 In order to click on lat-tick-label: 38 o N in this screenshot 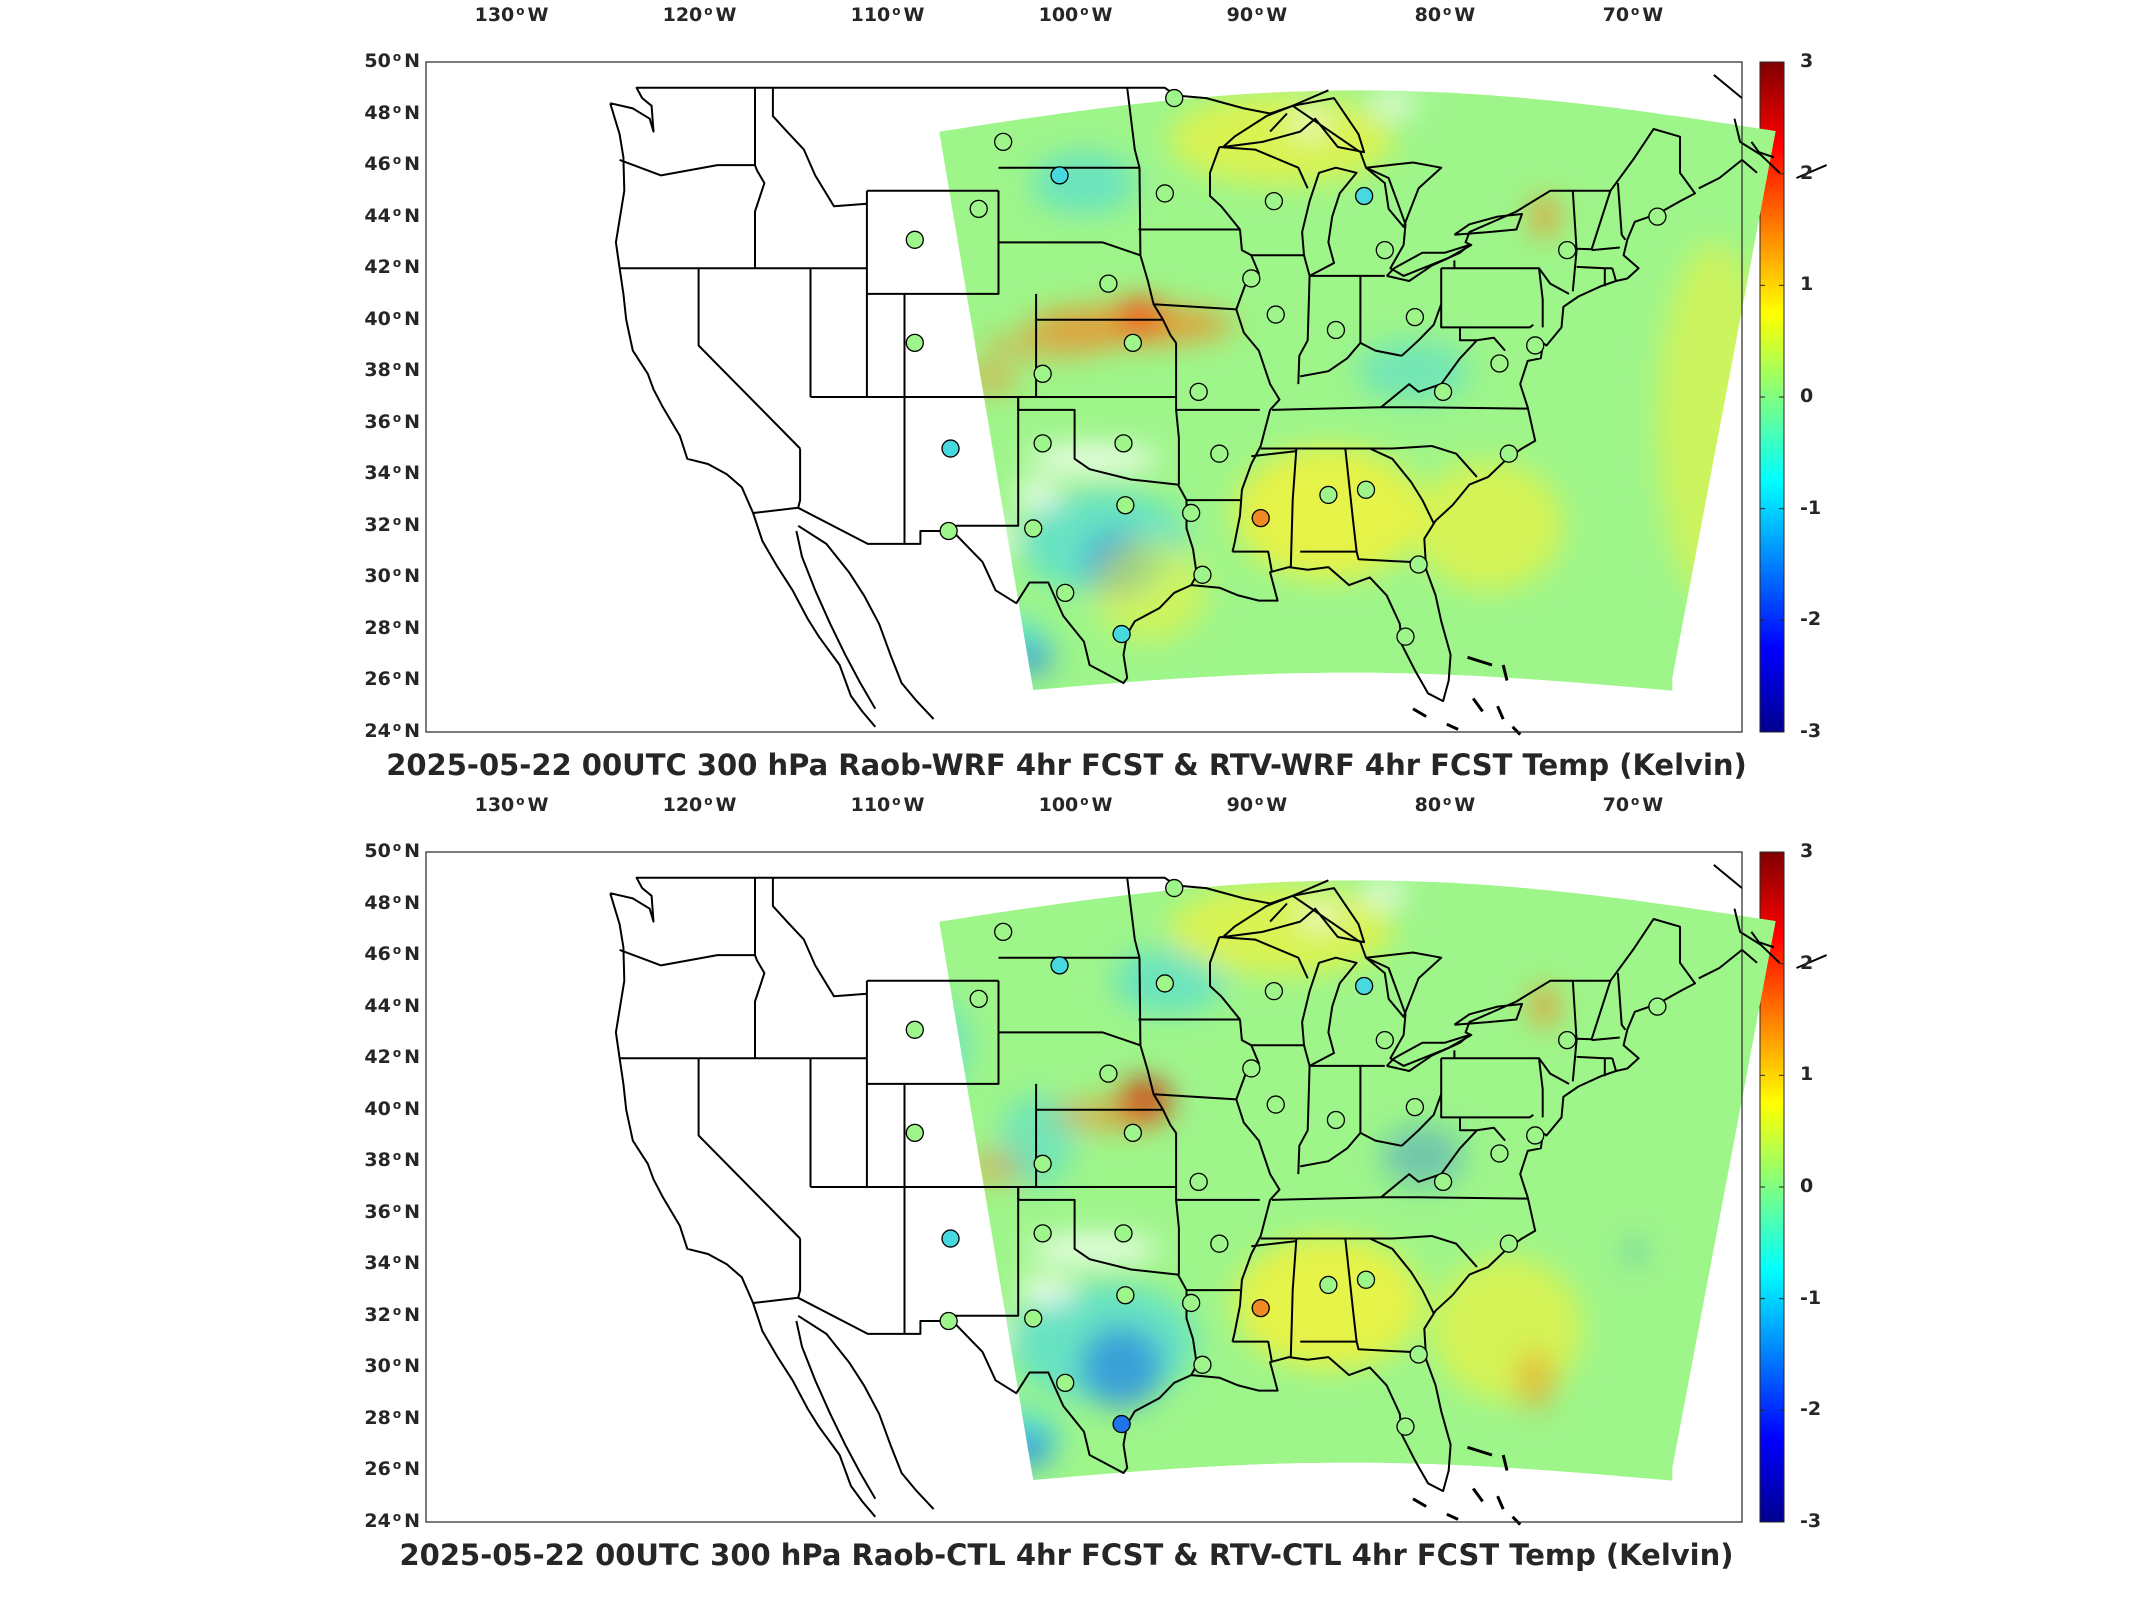, I will do `click(381, 370)`.